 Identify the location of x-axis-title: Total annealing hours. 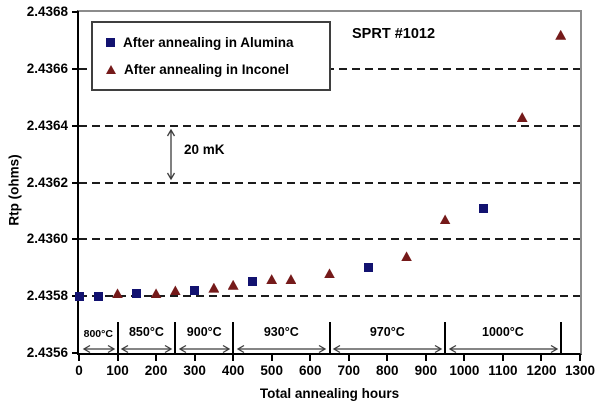
(329, 393).